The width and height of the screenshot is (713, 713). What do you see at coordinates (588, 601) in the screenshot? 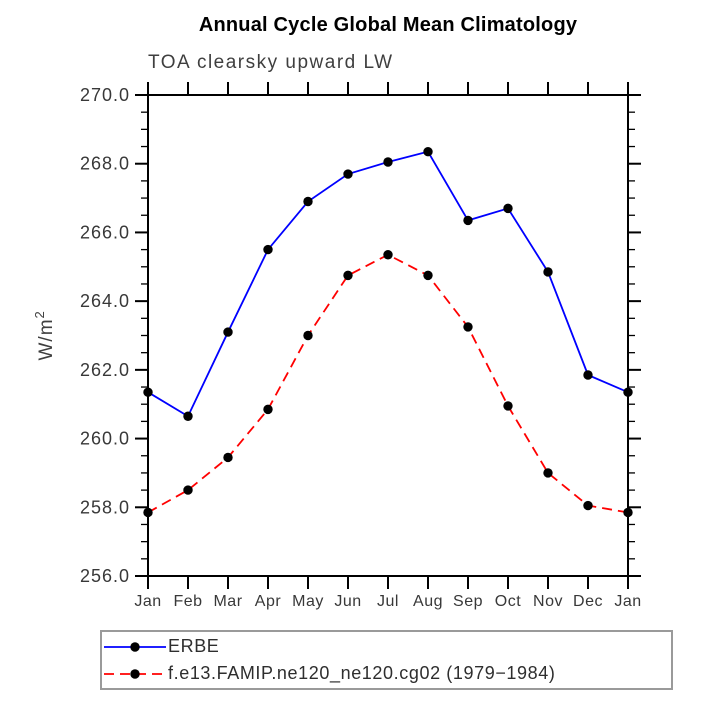
I see `x-tick-label: Dec` at bounding box center [588, 601].